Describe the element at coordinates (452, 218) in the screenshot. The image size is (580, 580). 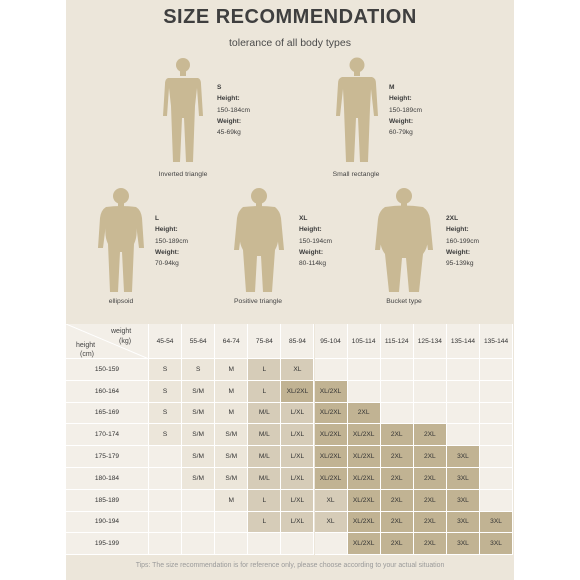
I see `size-label: 2XL` at that location.